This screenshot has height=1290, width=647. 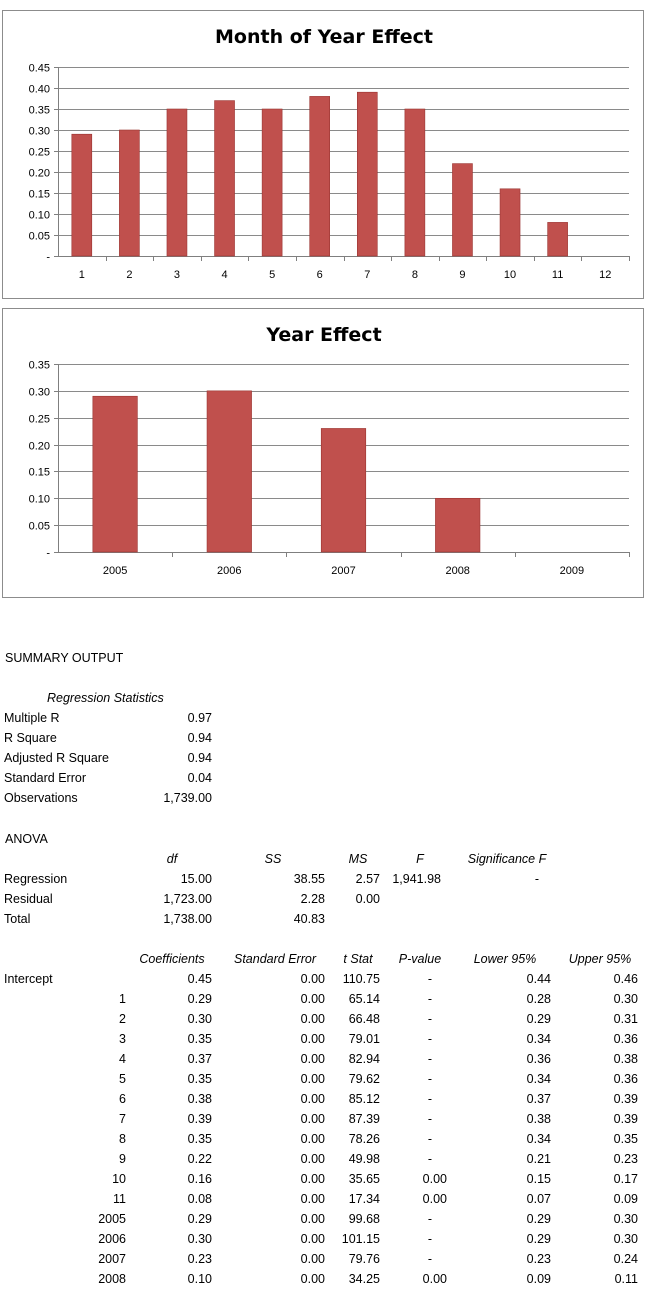 What do you see at coordinates (36, 879) in the screenshot?
I see `anova-row-label: Regression` at bounding box center [36, 879].